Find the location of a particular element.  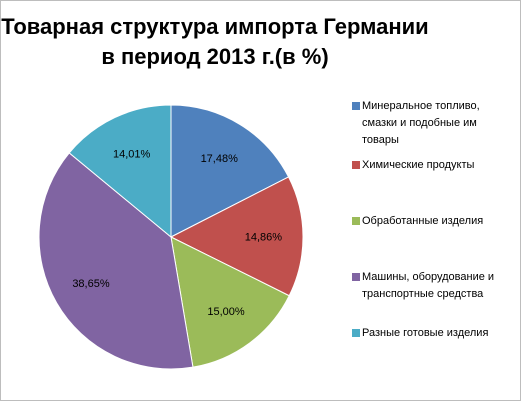

slice-mineral-fuel is located at coordinates (230, 171).